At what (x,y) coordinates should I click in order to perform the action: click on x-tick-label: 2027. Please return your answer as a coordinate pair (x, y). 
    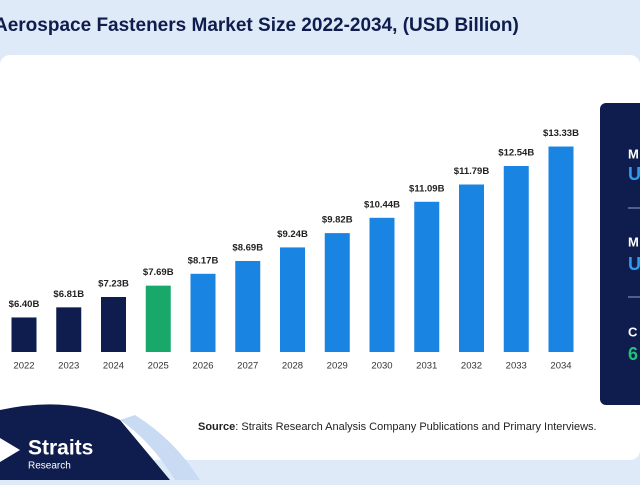
    Looking at the image, I should click on (247, 366).